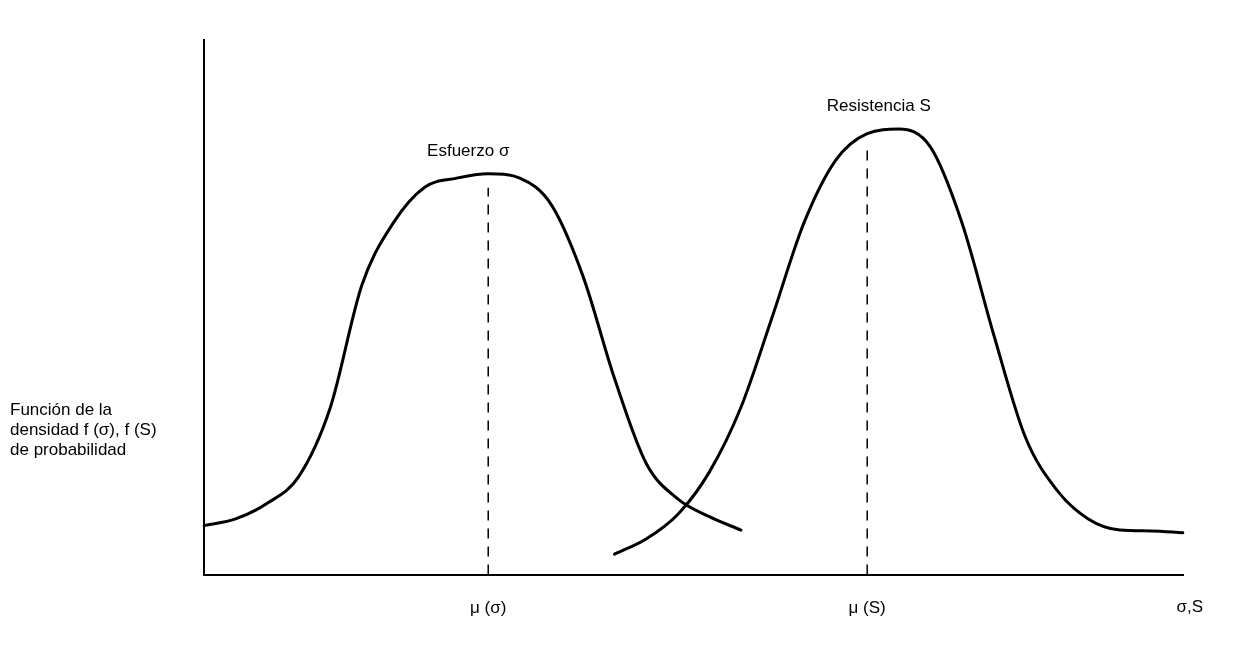 Image resolution: width=1233 pixels, height=653 pixels. Describe the element at coordinates (488, 608) in the screenshot. I see `x-tick-label: μ (σ)` at that location.